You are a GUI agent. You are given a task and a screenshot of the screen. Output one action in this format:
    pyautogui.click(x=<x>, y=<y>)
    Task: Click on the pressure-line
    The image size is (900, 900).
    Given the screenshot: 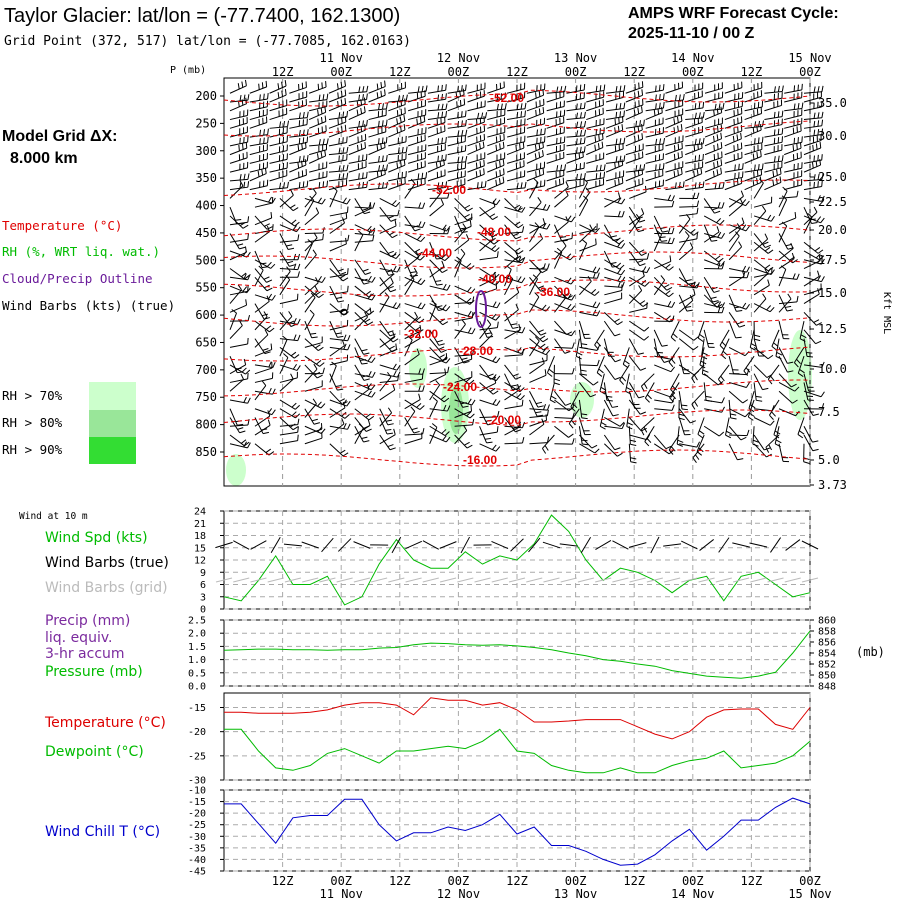 What is the action you would take?
    pyautogui.click(x=517, y=654)
    